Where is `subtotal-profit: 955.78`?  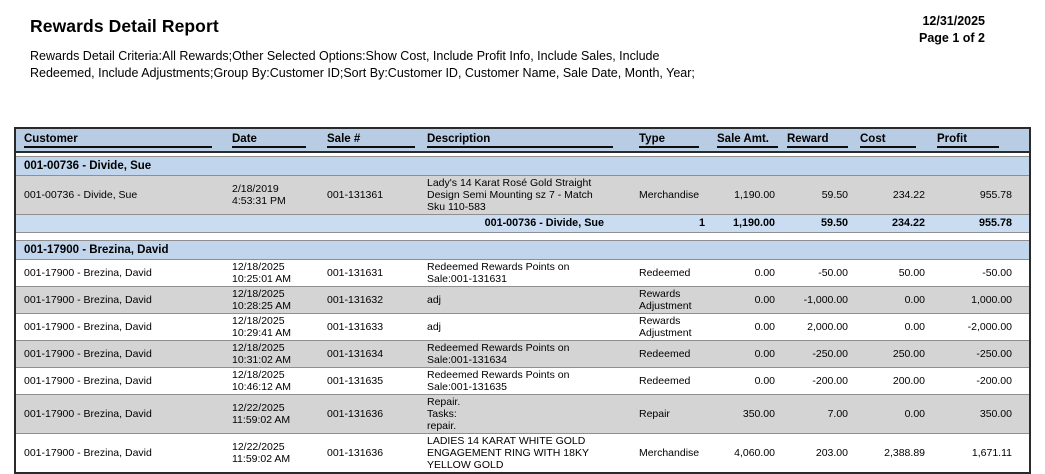 subtotal-profit: 955.78 is located at coordinates (995, 223).